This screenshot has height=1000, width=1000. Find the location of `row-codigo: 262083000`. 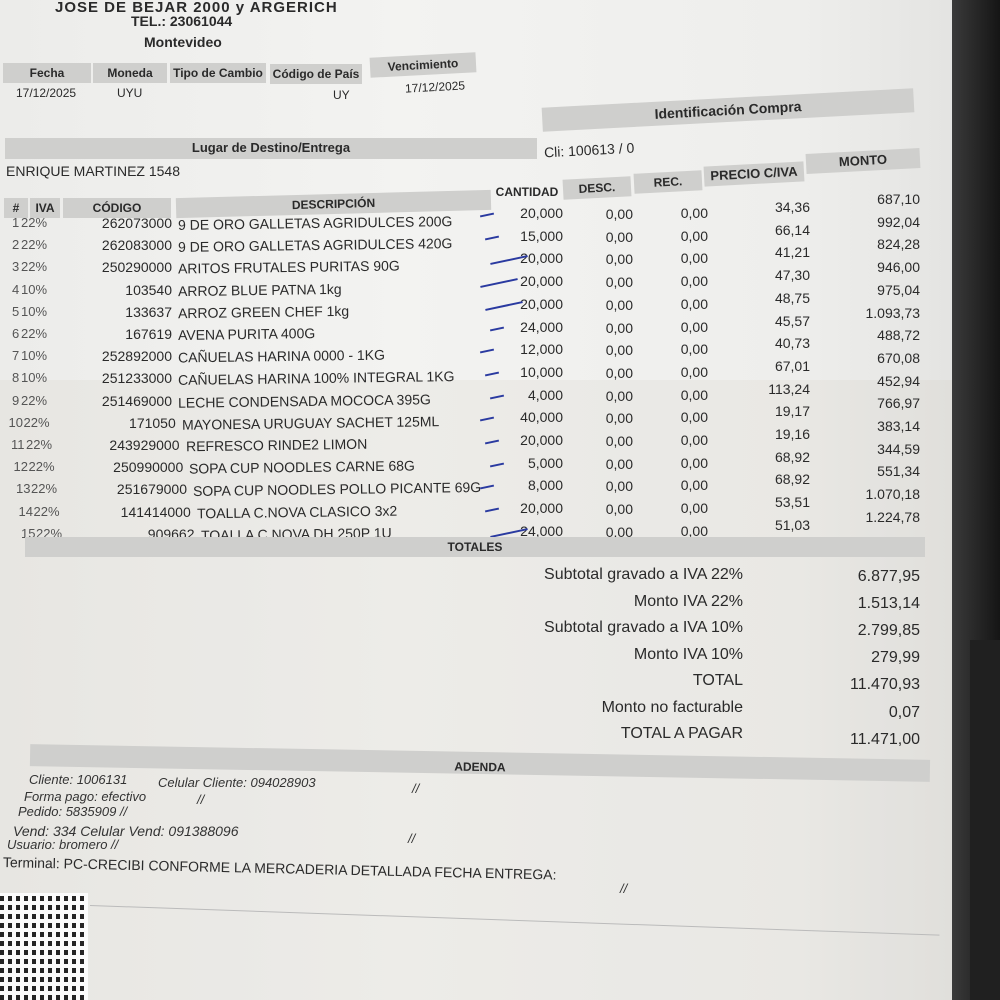

row-codigo: 262083000 is located at coordinates (136, 245).